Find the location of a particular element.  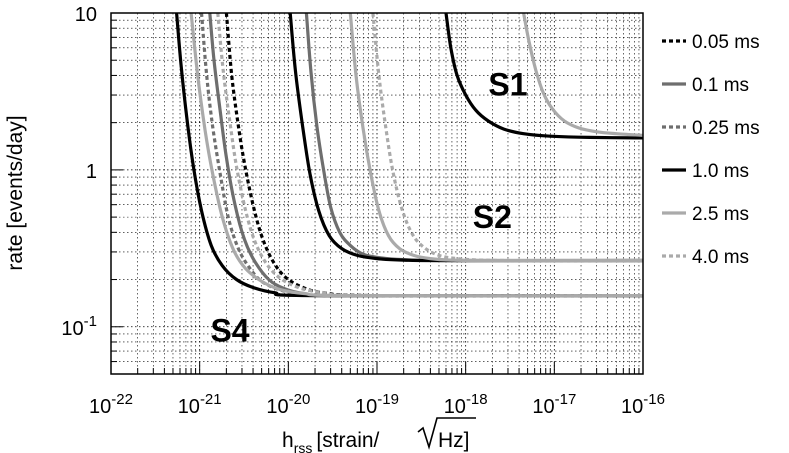

x-tick-exp: -20 is located at coordinates (300, 399).